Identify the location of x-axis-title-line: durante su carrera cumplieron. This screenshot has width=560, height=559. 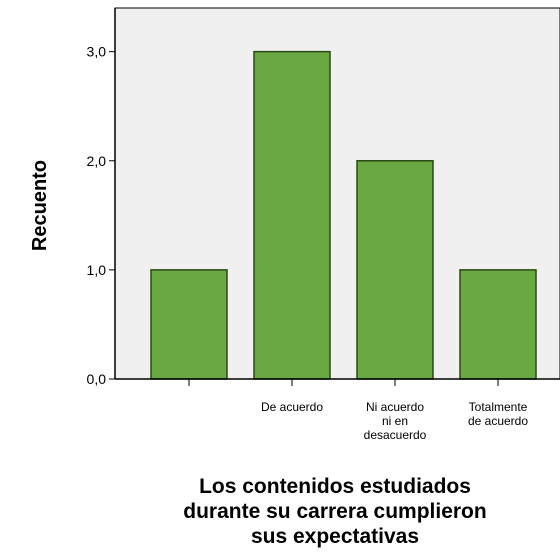
(335, 511).